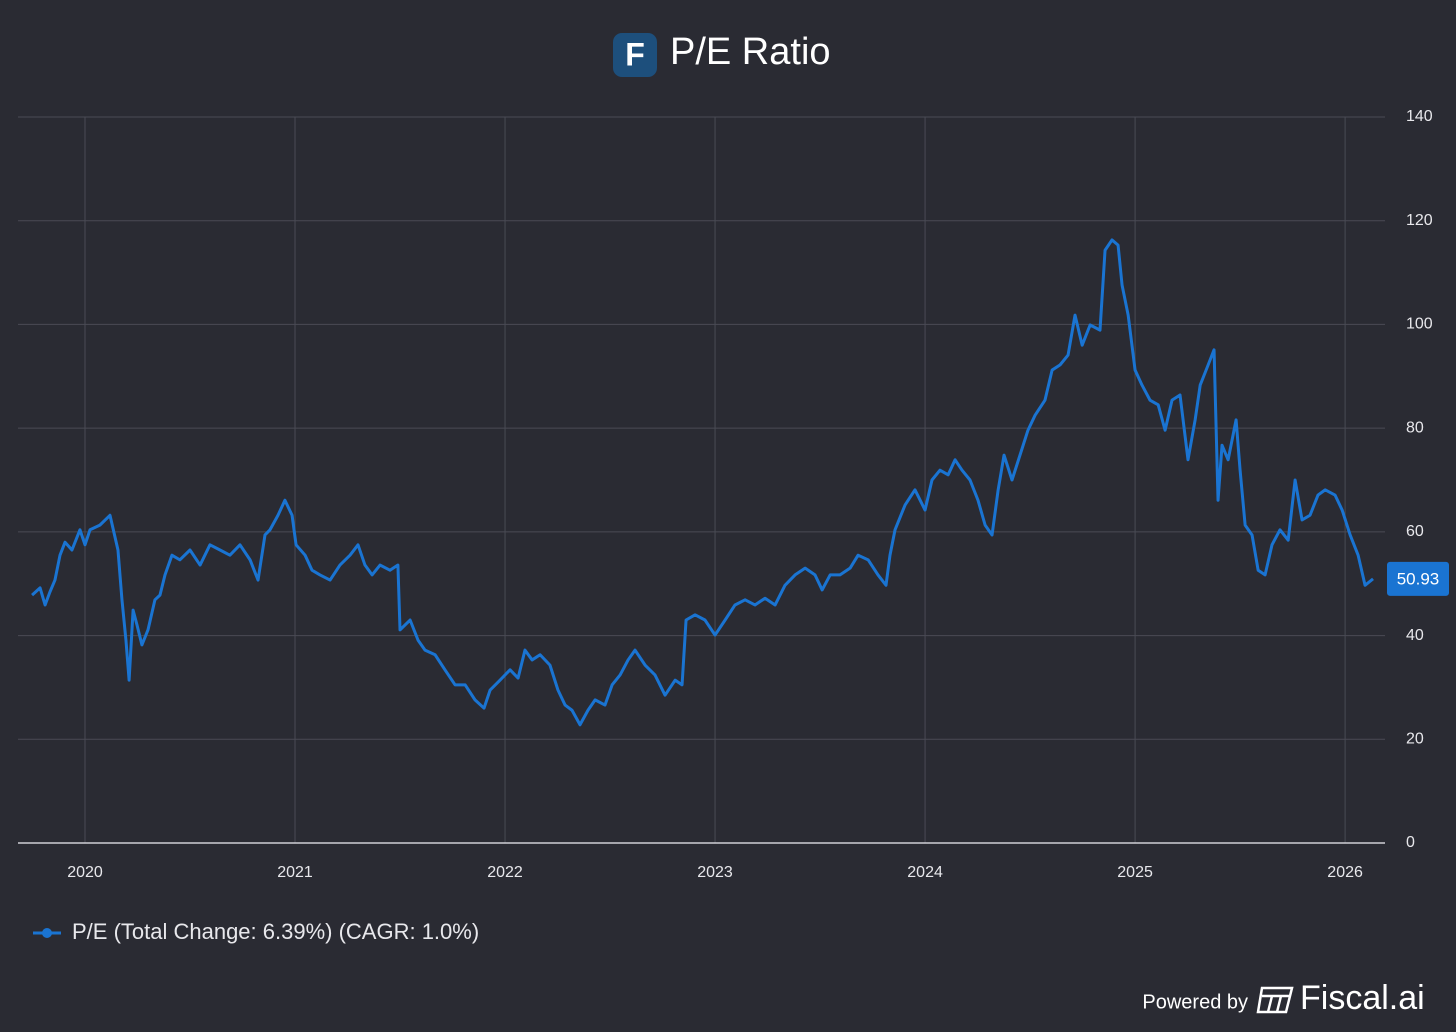 The width and height of the screenshot is (1456, 1032). I want to click on x-tick-label: 2024, so click(925, 872).